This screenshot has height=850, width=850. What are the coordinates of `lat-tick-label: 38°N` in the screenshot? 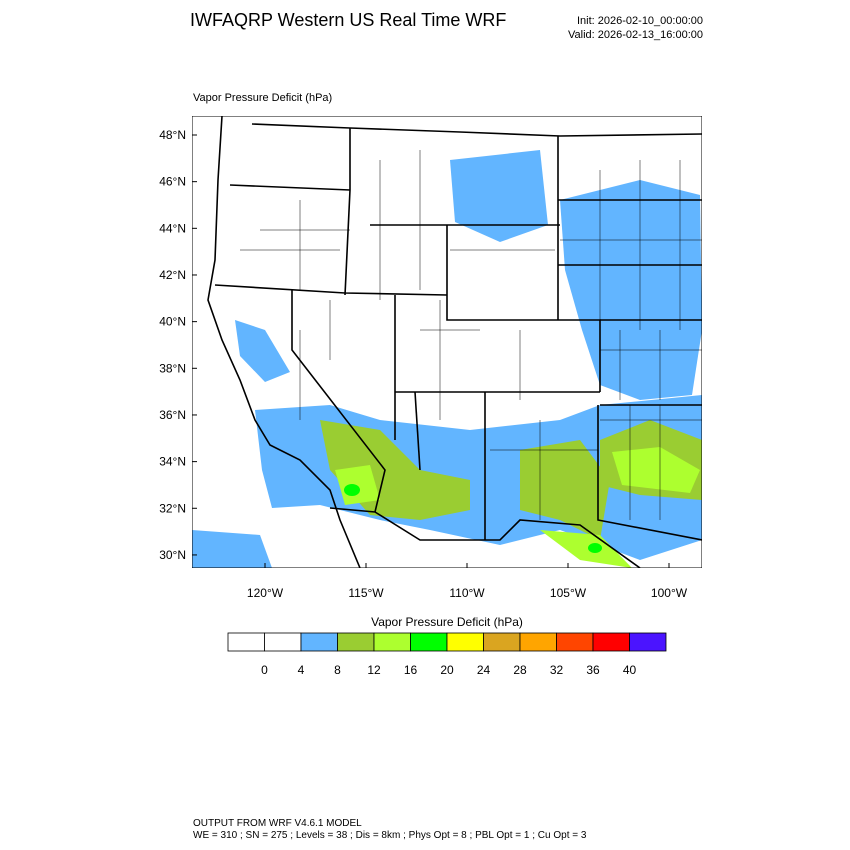 It's located at (172, 368).